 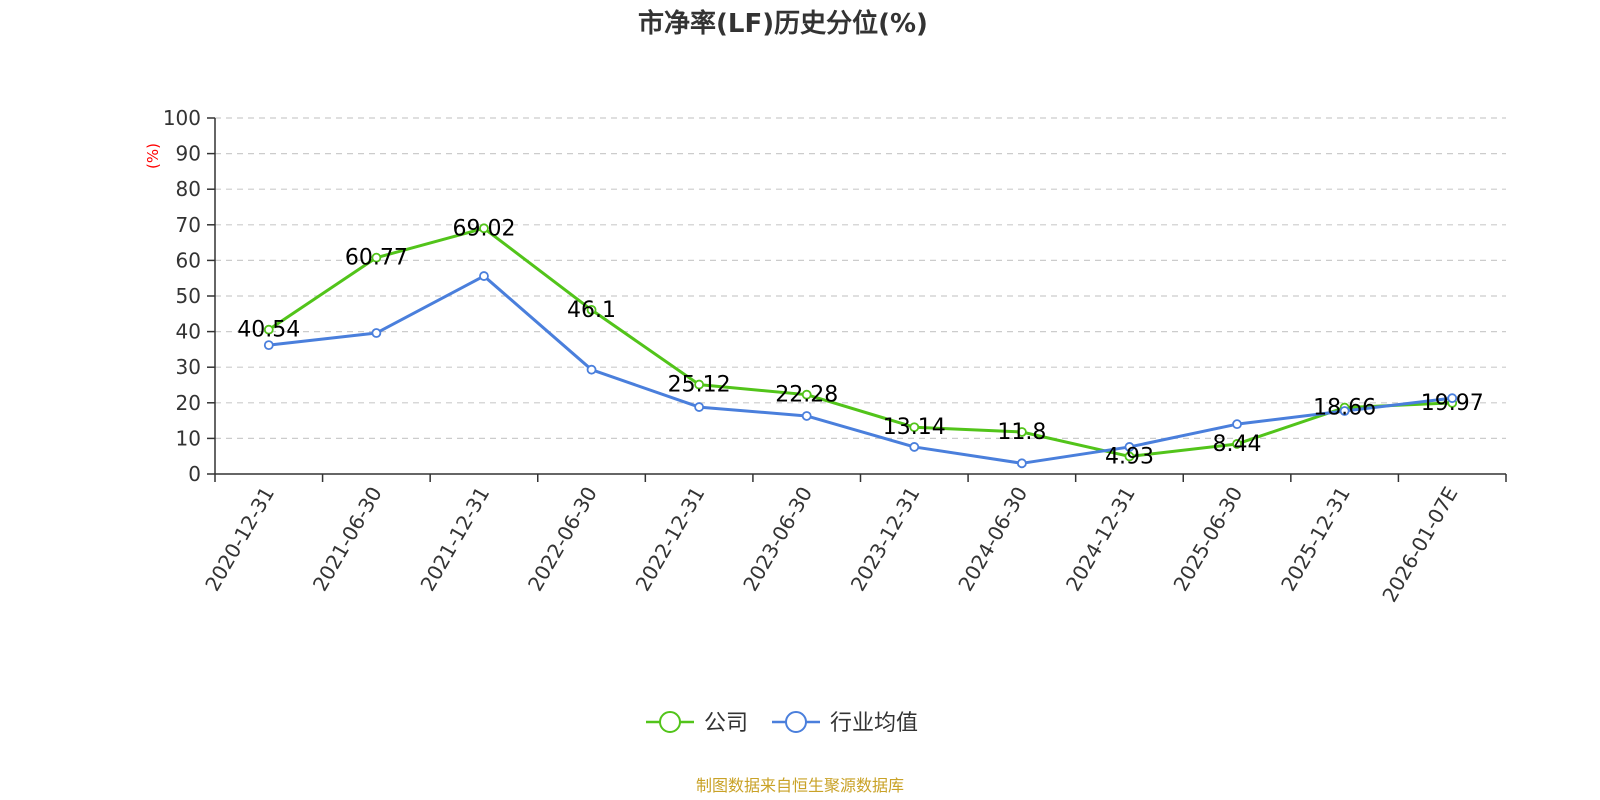 What do you see at coordinates (992, 539) in the screenshot?
I see `x-tick-label: 2024-06-30` at bounding box center [992, 539].